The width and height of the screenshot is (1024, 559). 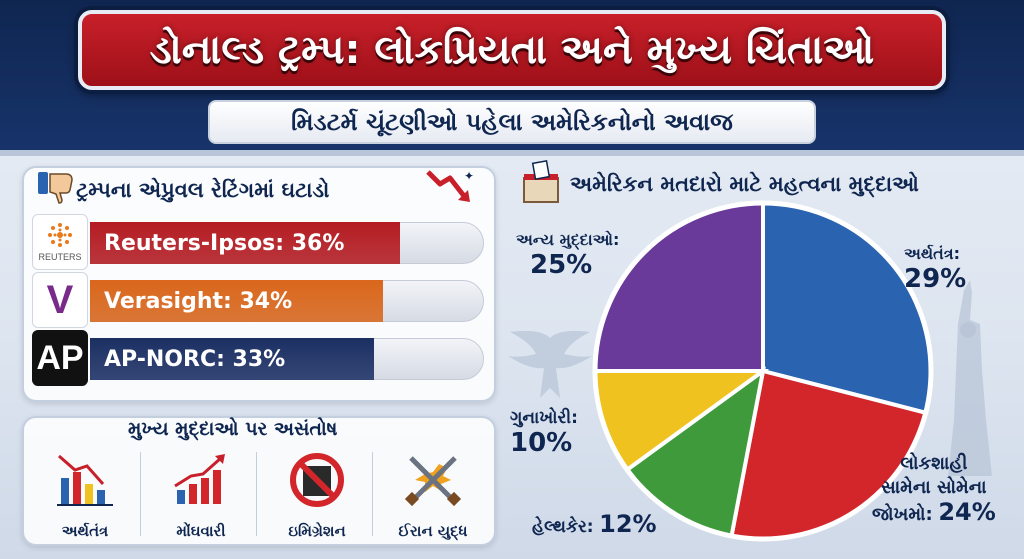 I want to click on slice-label-other: અન્ય મુદ્દાઓ: 25%, so click(x=567, y=255).